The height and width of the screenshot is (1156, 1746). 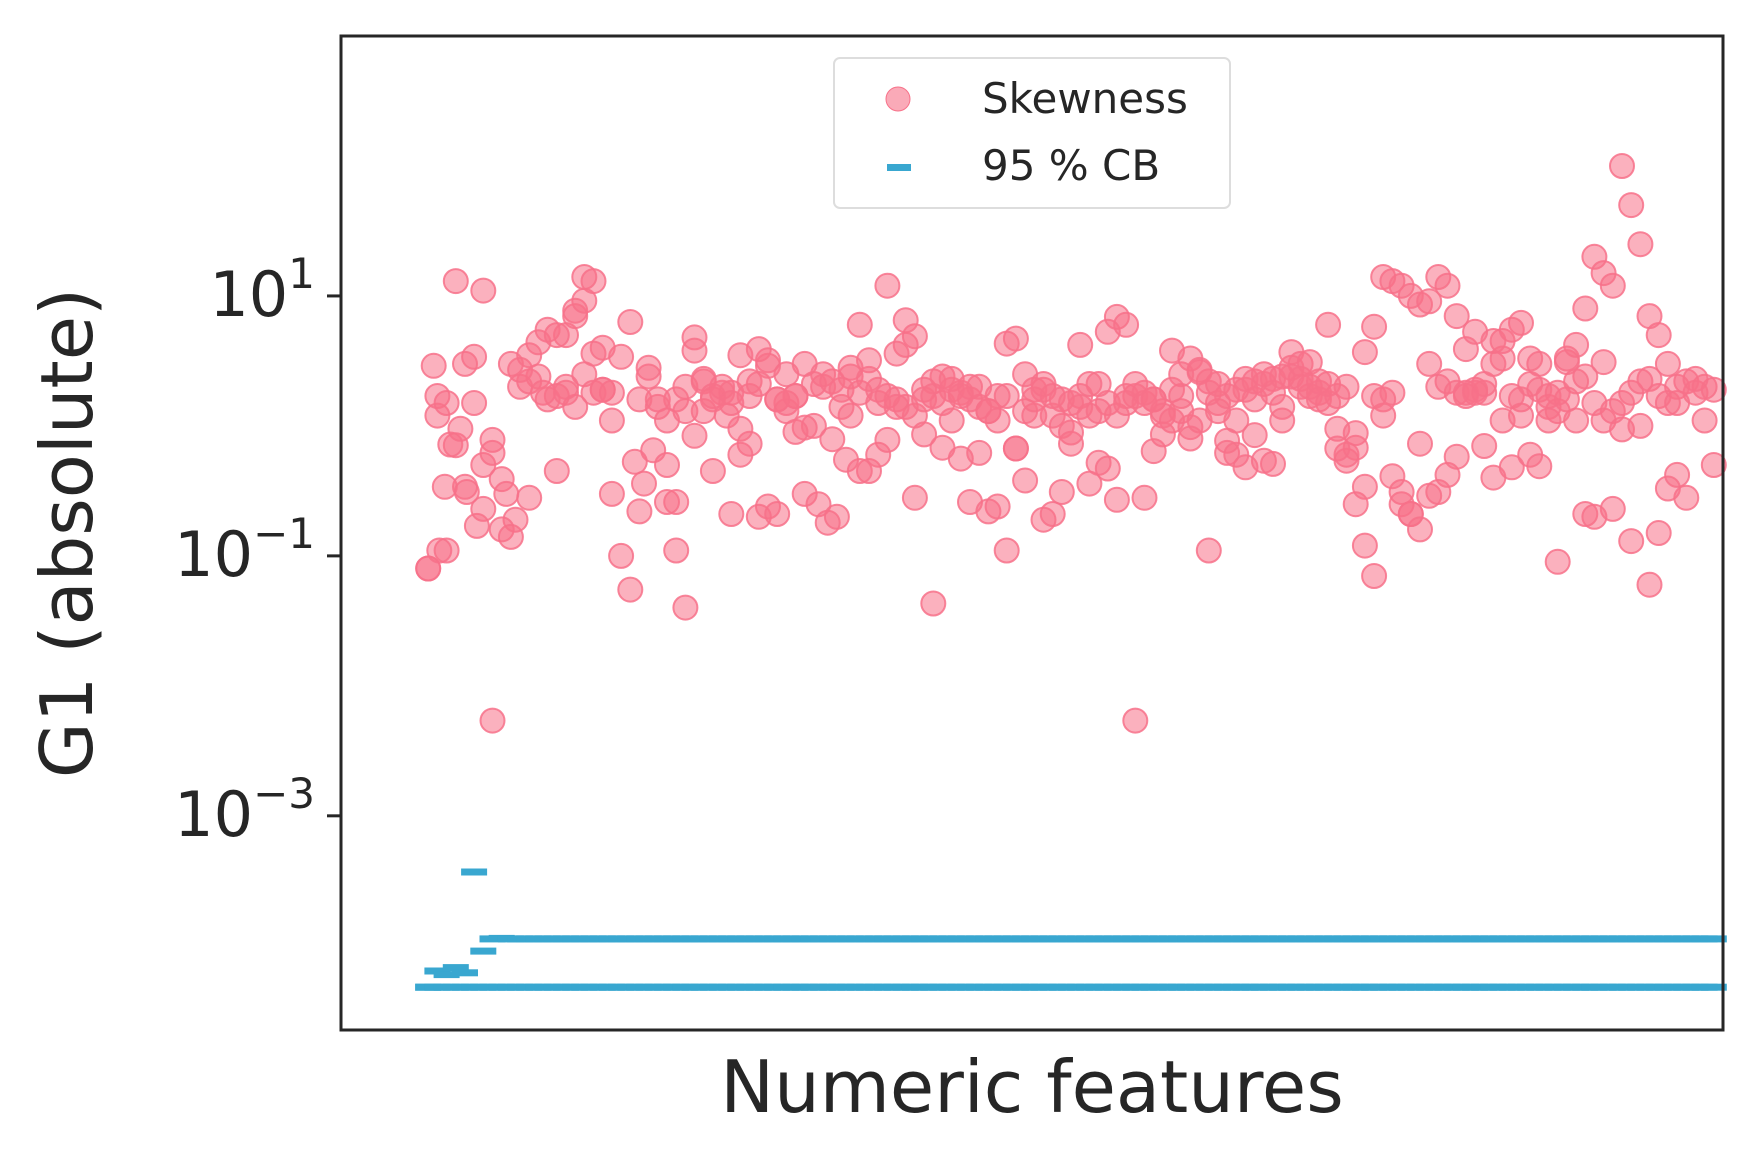 What do you see at coordinates (1031, 1087) in the screenshot?
I see `x-axis-label: Numeric features` at bounding box center [1031, 1087].